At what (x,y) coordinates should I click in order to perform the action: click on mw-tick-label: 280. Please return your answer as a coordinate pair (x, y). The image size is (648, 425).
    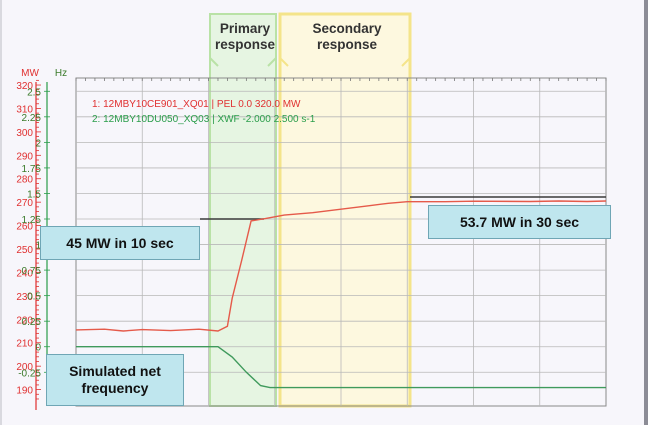
    Looking at the image, I should click on (24, 180).